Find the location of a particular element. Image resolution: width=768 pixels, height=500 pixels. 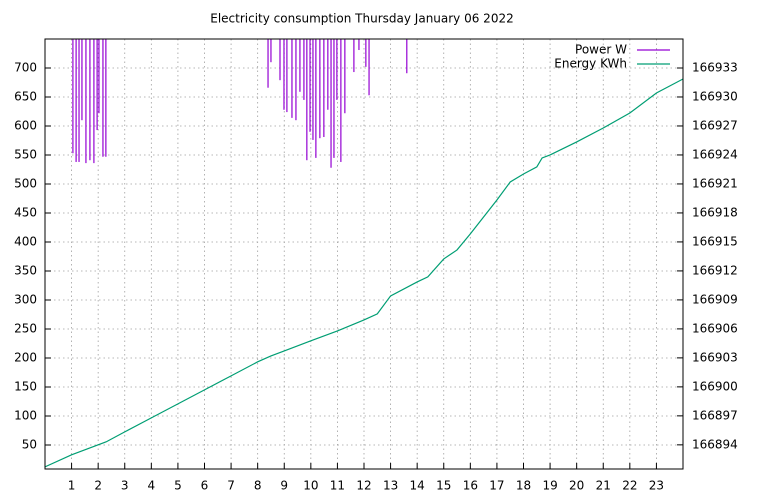

y-tick-label: 350 is located at coordinates (25, 270).